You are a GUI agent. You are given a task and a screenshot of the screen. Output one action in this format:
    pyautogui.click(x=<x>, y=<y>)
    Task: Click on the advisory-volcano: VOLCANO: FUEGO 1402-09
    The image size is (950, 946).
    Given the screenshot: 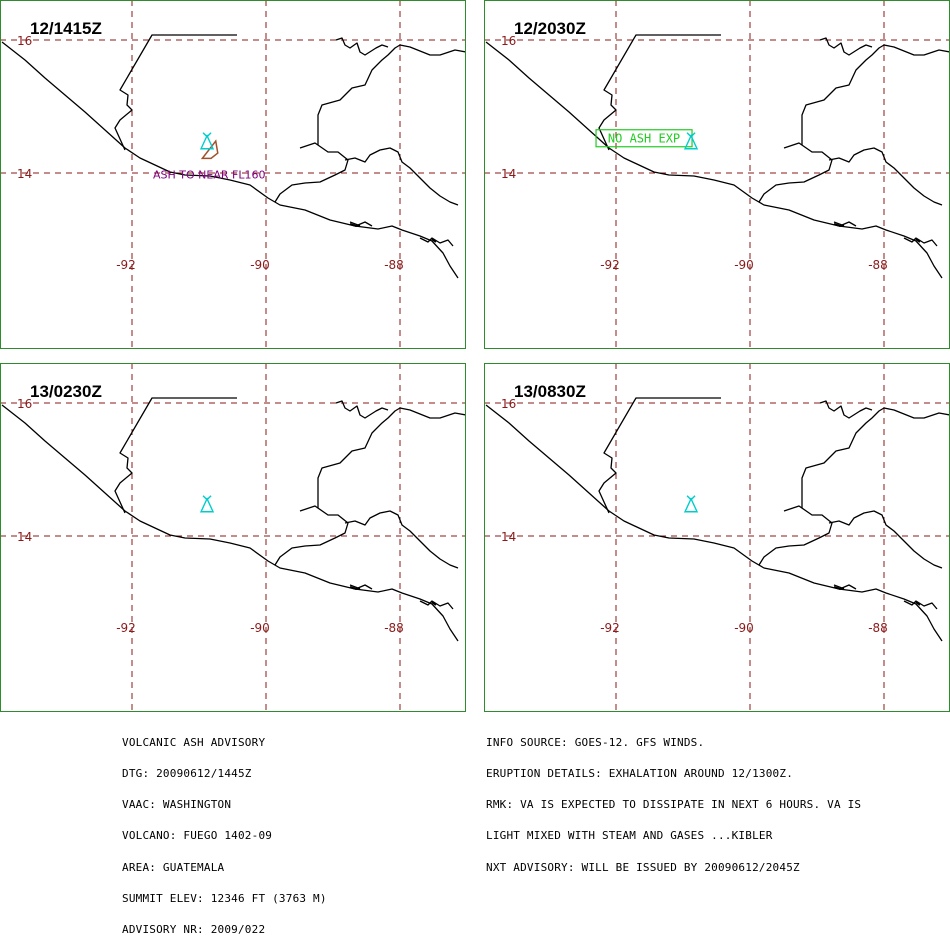 What is the action you would take?
    pyautogui.click(x=197, y=836)
    